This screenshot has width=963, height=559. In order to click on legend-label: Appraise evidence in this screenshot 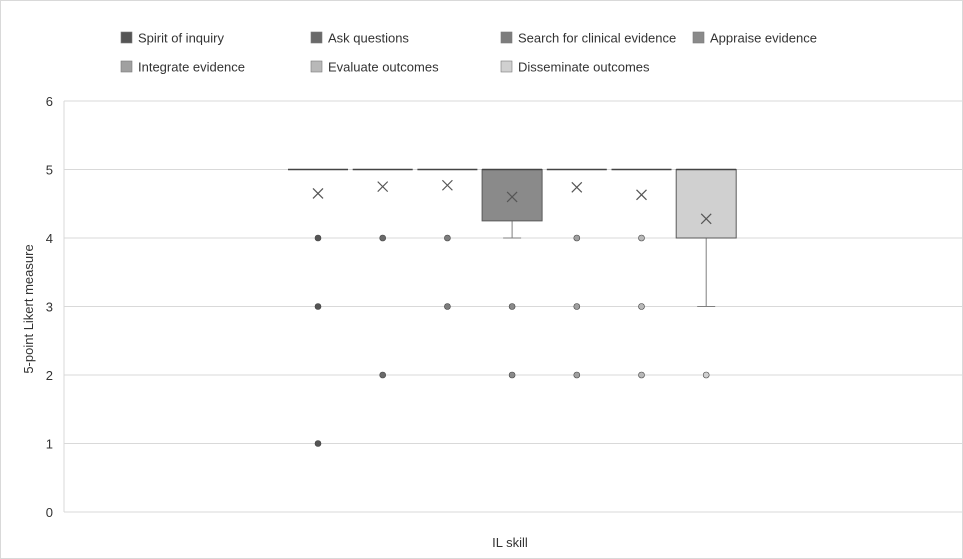, I will do `click(763, 38)`.